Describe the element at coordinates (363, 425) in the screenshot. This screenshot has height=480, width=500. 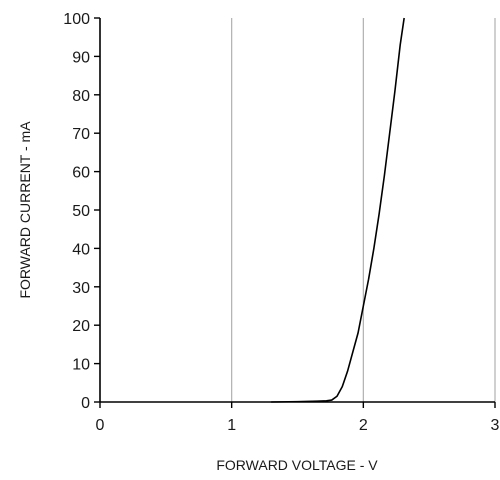
I see `x-tick-label: 2` at that location.